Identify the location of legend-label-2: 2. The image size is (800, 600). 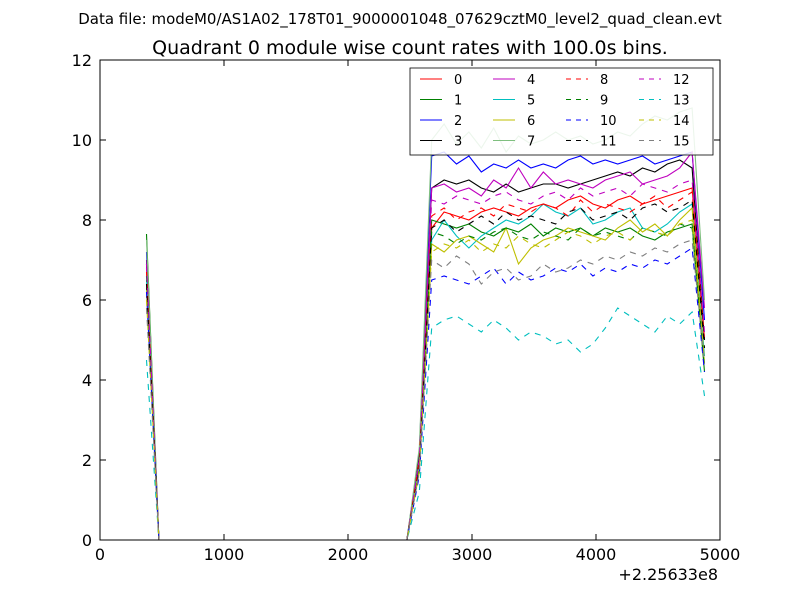
(458, 121).